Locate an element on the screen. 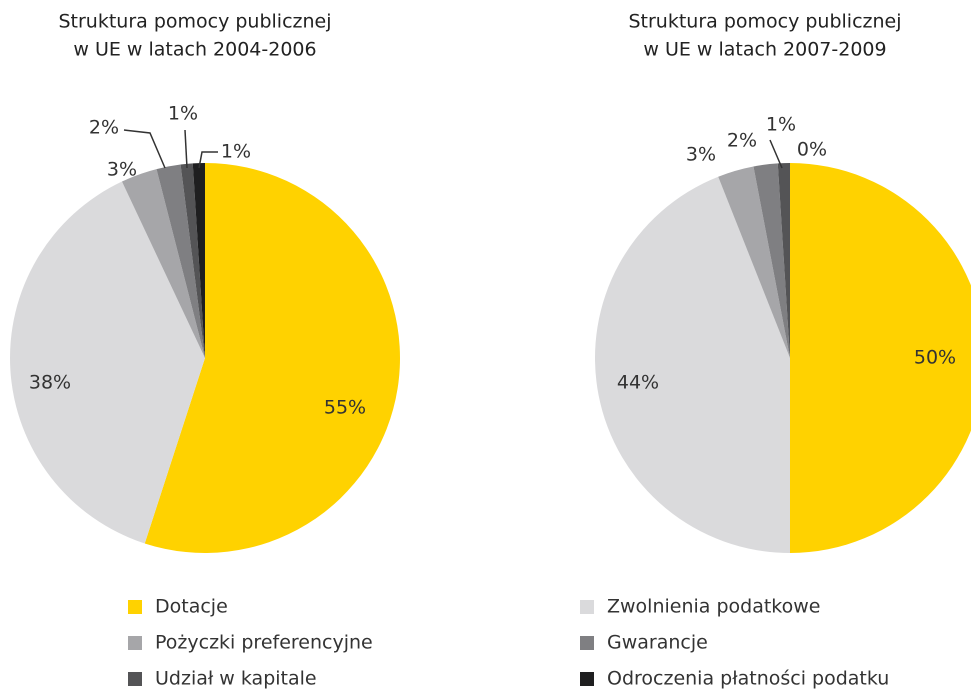  chart-title: w UE w latach 2007-2009 is located at coordinates (764, 50).